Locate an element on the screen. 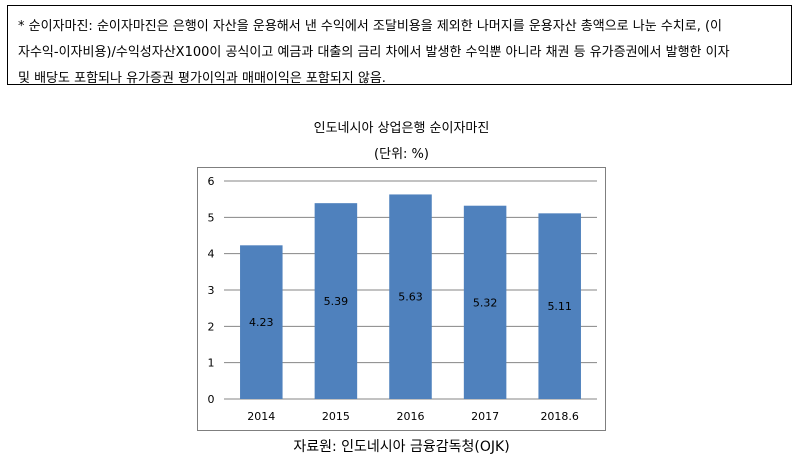 This screenshot has height=473, width=803. x-tick-label: 2018.6 is located at coordinates (559, 416).